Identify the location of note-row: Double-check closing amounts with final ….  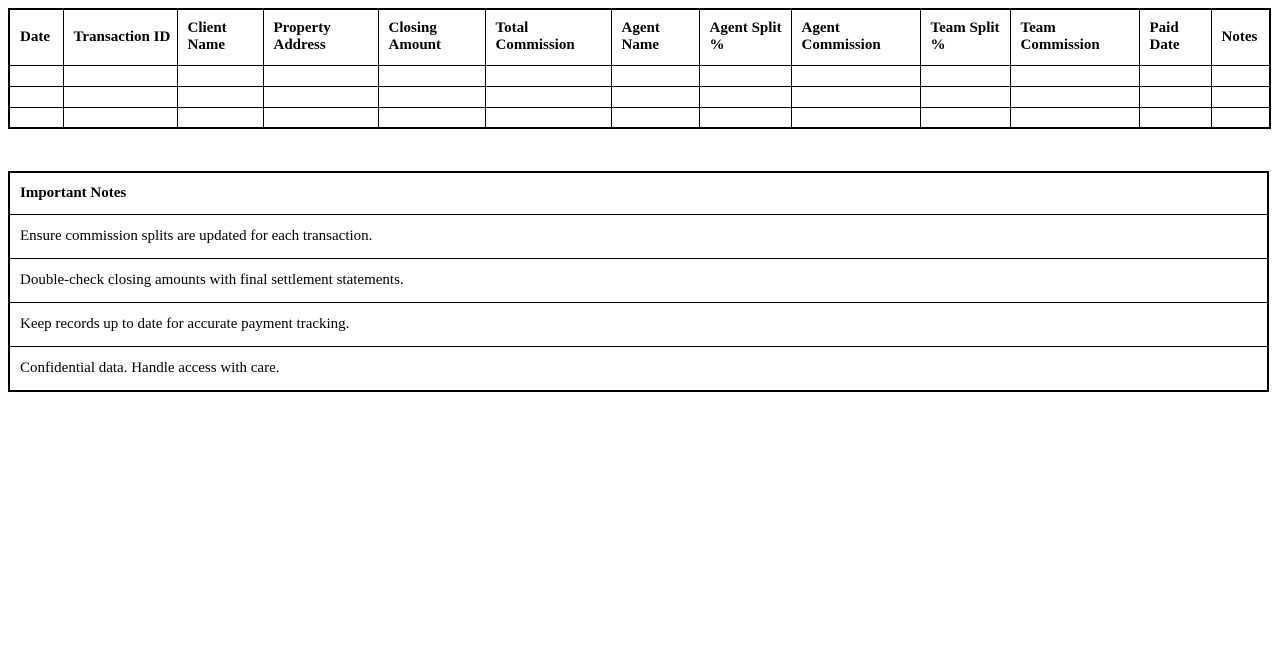
(638, 280).